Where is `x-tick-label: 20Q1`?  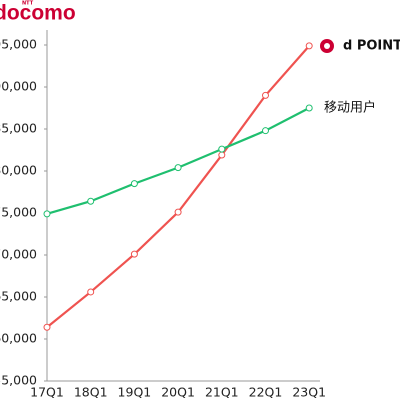 x-tick-label: 20Q1 is located at coordinates (178, 392).